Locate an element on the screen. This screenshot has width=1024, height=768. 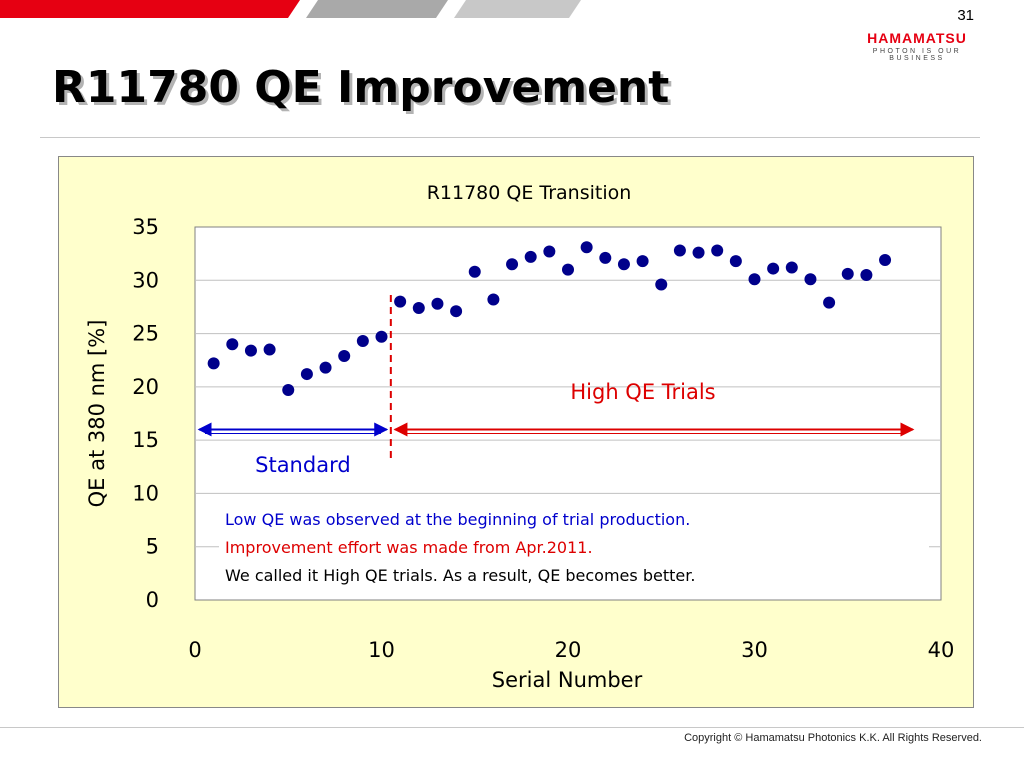
y-tick-label: 10 is located at coordinates (145, 493).